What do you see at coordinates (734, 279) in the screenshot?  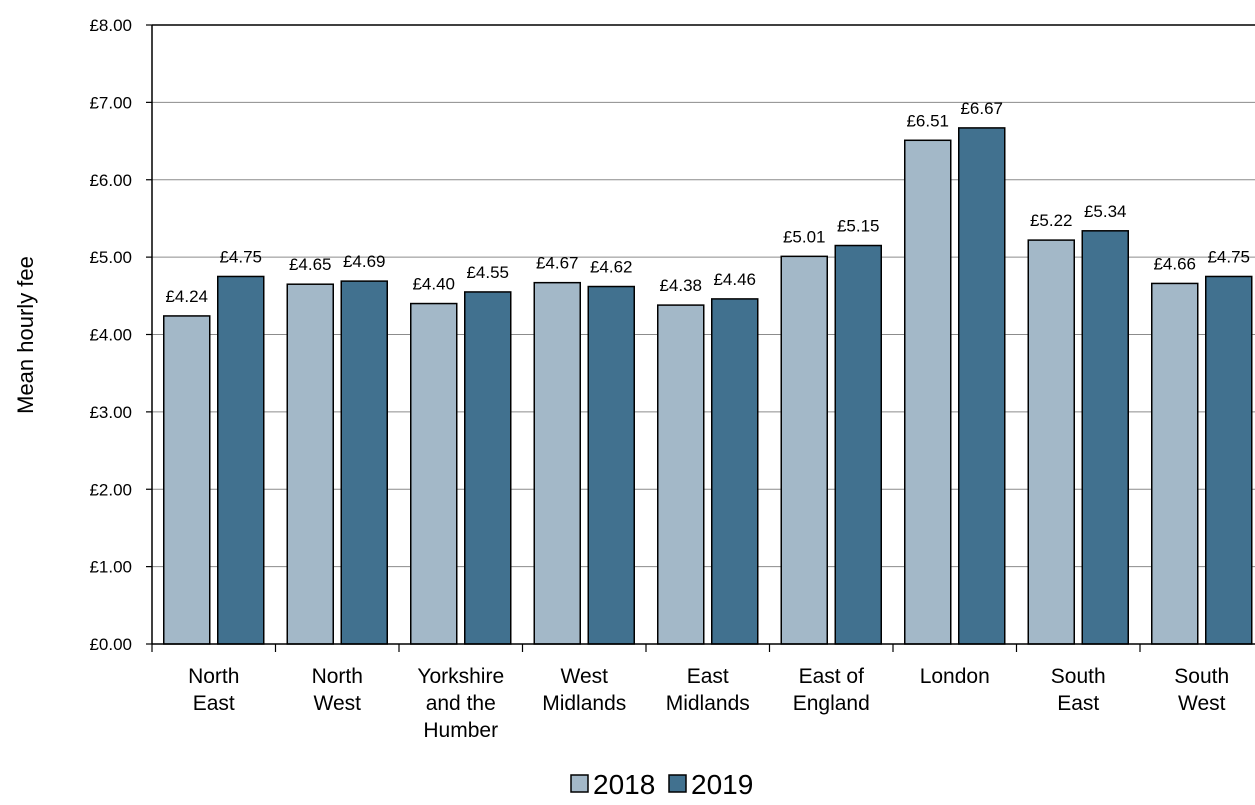 I see `data-label-2019-4: £4.46` at bounding box center [734, 279].